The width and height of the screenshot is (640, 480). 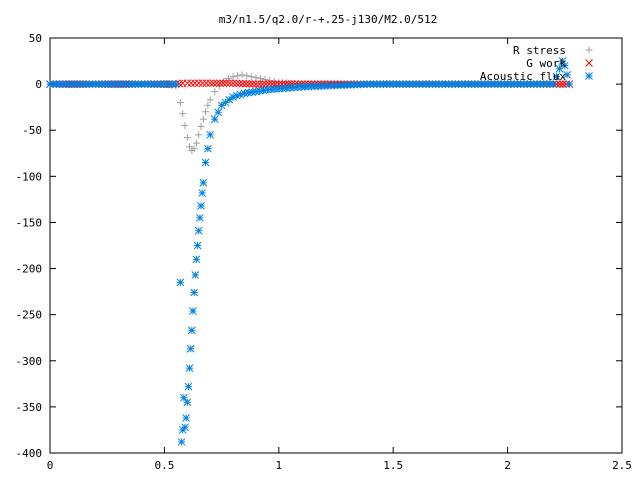 I want to click on chart-title: m3/n1.5/q2.0/r-+.25-j130/M2.0/512, so click(x=328, y=19).